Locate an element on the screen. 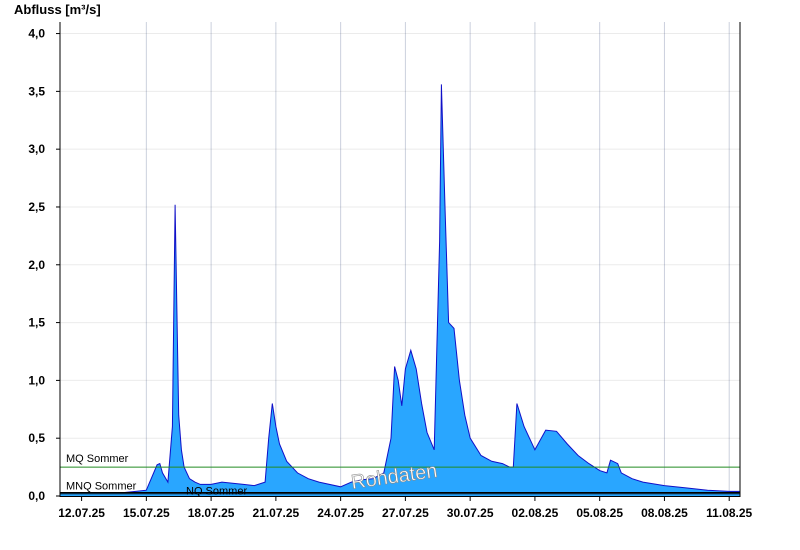 The width and height of the screenshot is (800, 550). x-tick-label-6: 30.07.25 is located at coordinates (470, 513).